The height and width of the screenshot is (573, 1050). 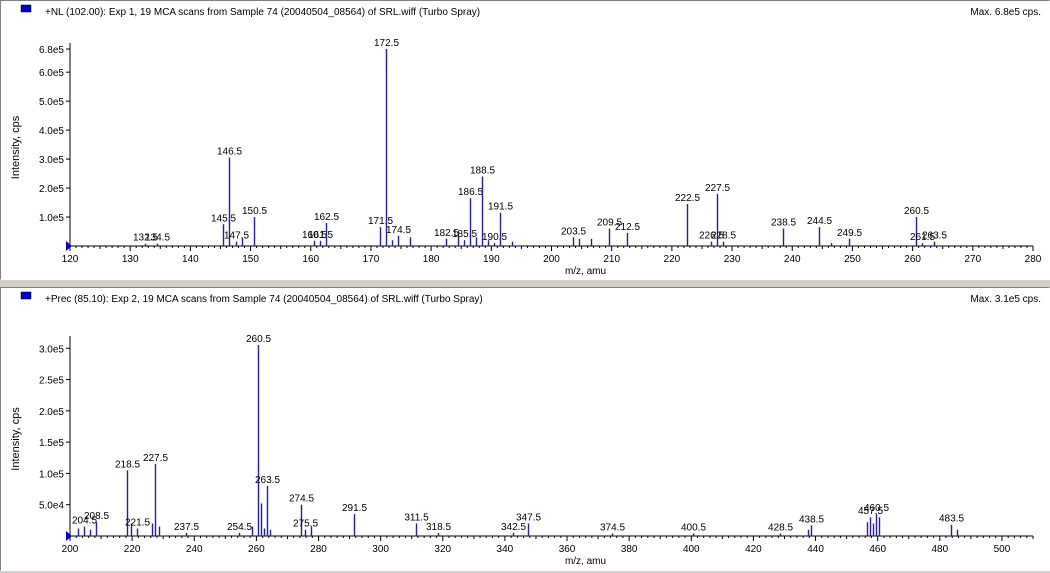 What do you see at coordinates (513, 527) in the screenshot?
I see `peak-label: 342.5` at bounding box center [513, 527].